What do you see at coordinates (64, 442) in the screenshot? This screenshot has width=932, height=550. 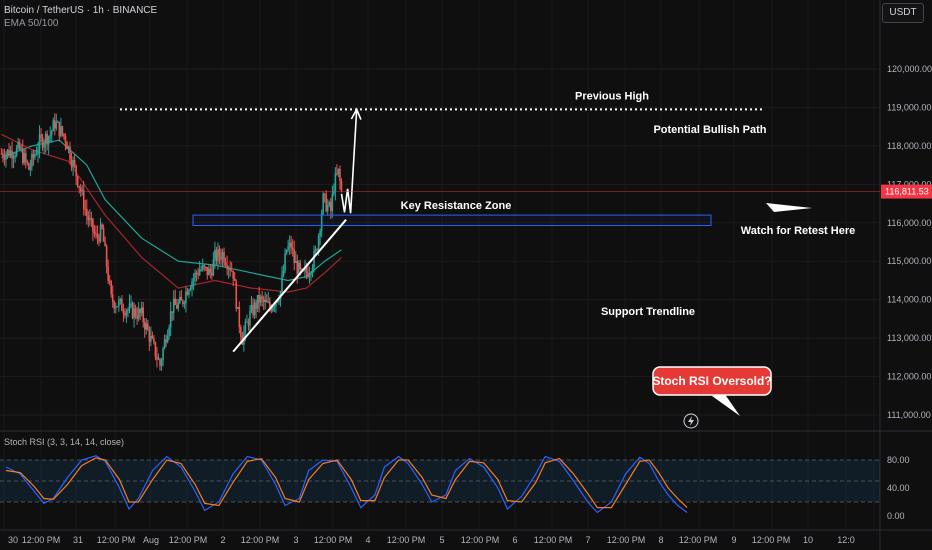 I see `stoch-rsi-label: Stoch RSI (3, 3, 14, 14, close)` at bounding box center [64, 442].